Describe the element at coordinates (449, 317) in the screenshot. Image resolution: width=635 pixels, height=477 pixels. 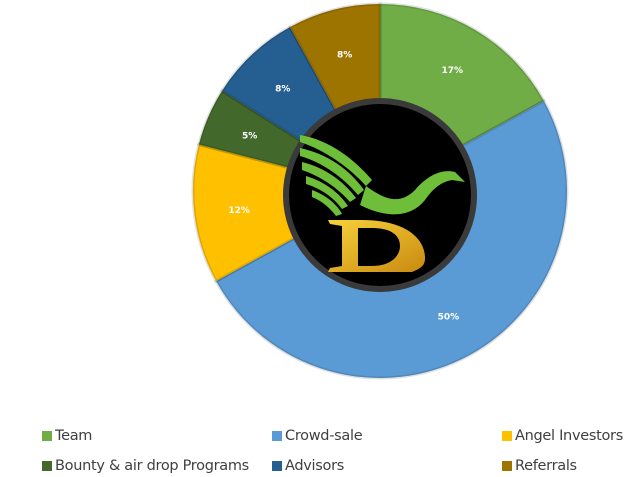
I see `data-label: 50%` at that location.